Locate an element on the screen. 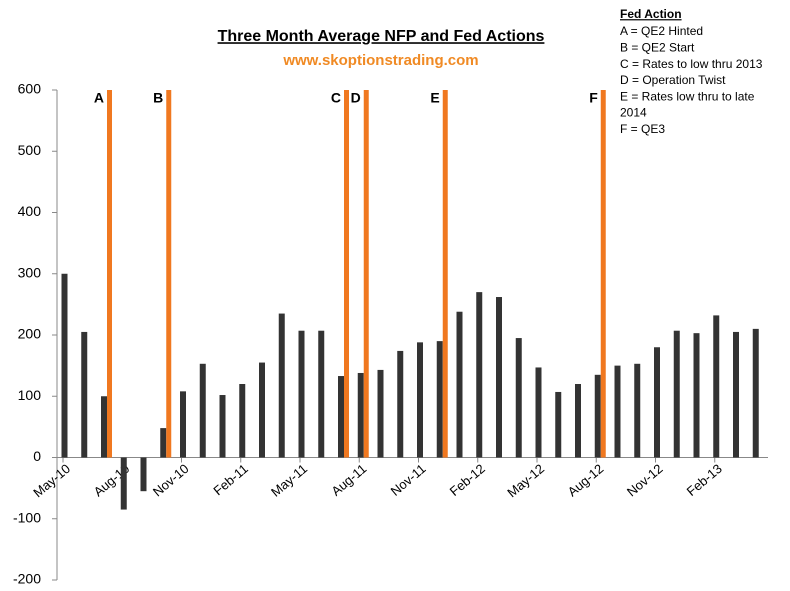 The image size is (790, 591). legend-entry: E = Rates low thru to late is located at coordinates (687, 96).